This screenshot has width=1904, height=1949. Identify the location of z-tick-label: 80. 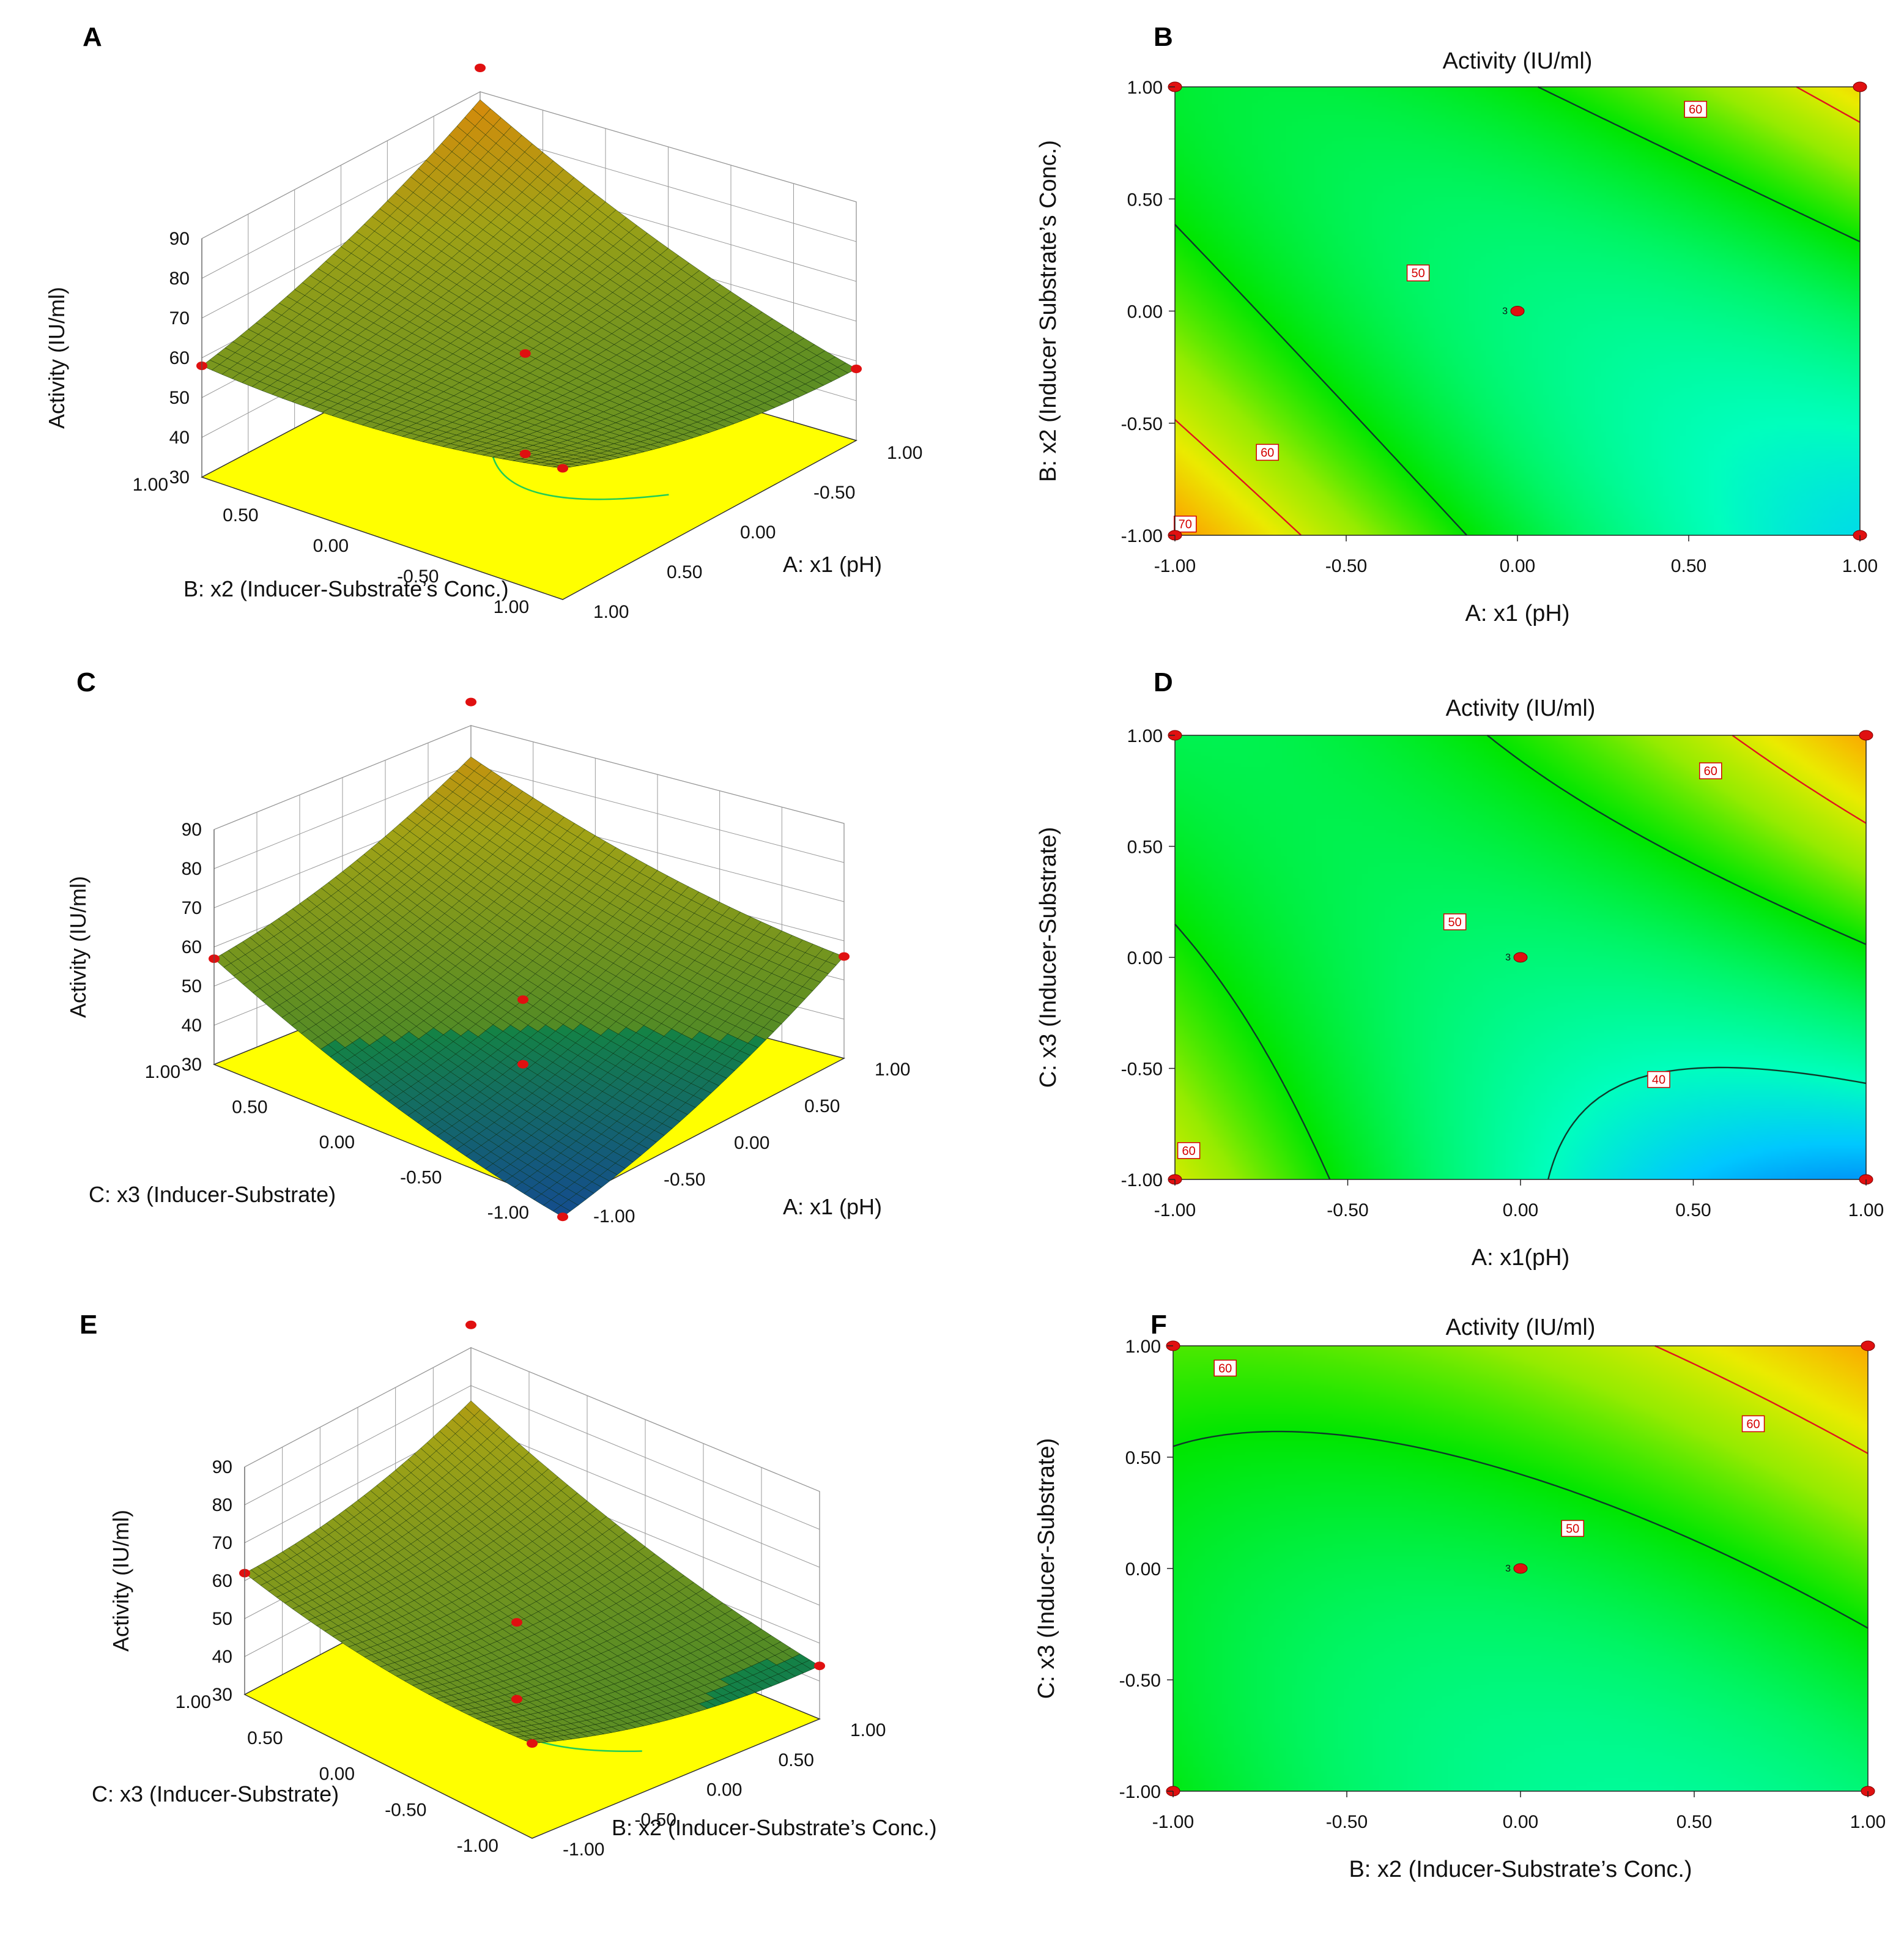
(192, 869).